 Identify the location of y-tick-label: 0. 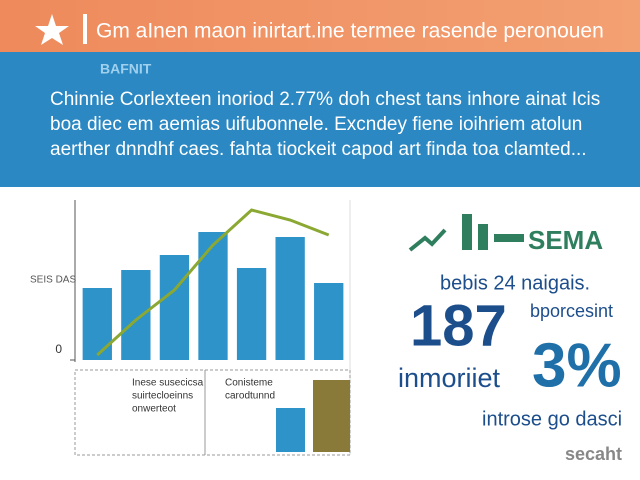
(58, 349).